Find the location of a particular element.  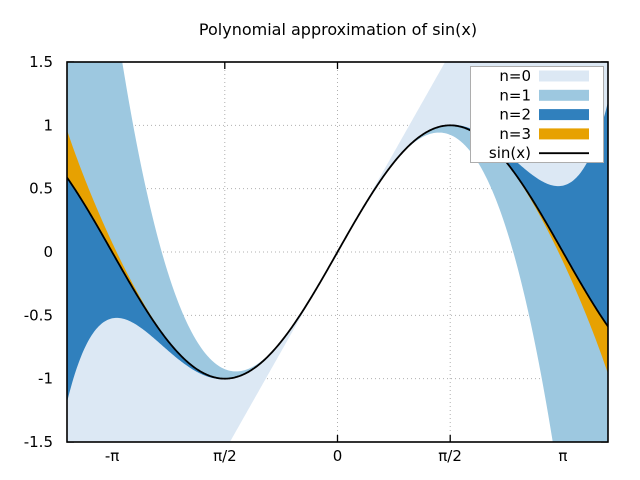

legend-label-n0: n=0 is located at coordinates (515, 76).